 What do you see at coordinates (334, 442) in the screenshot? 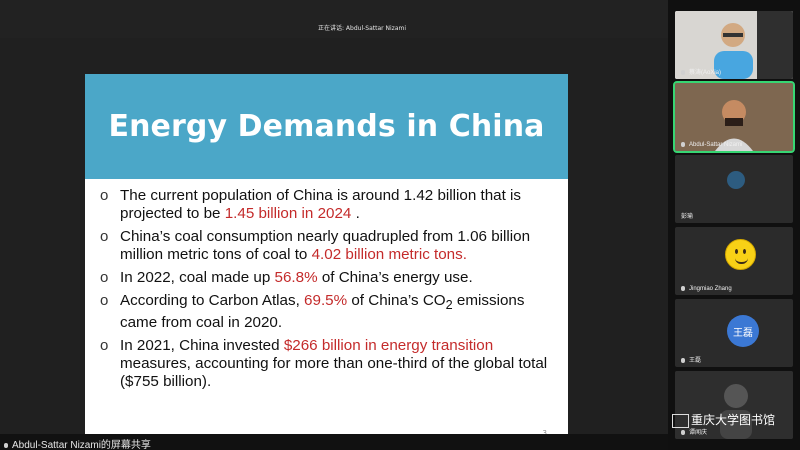
I see `screen-share-bar: Abdul-Sattar Nizami的屏幕共享` at bounding box center [334, 442].